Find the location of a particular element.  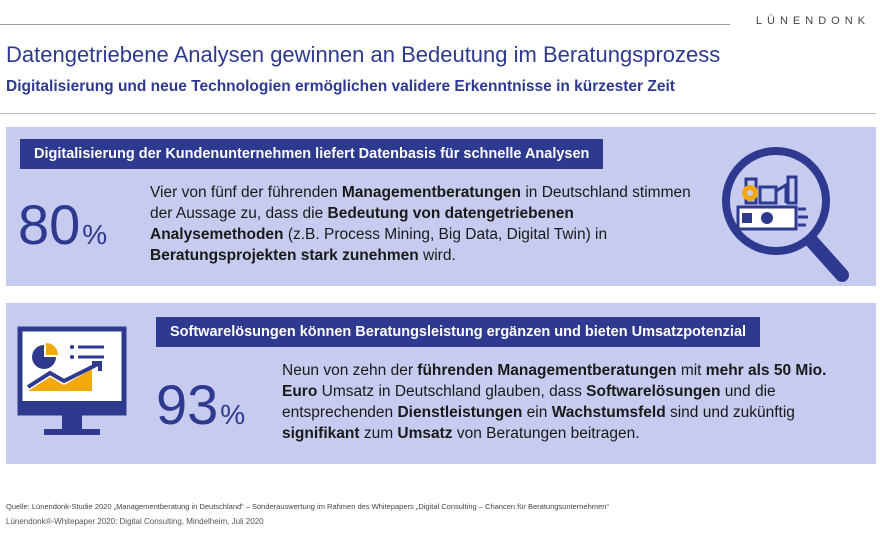

brand-logo: LÜNENDONK is located at coordinates (812, 21).